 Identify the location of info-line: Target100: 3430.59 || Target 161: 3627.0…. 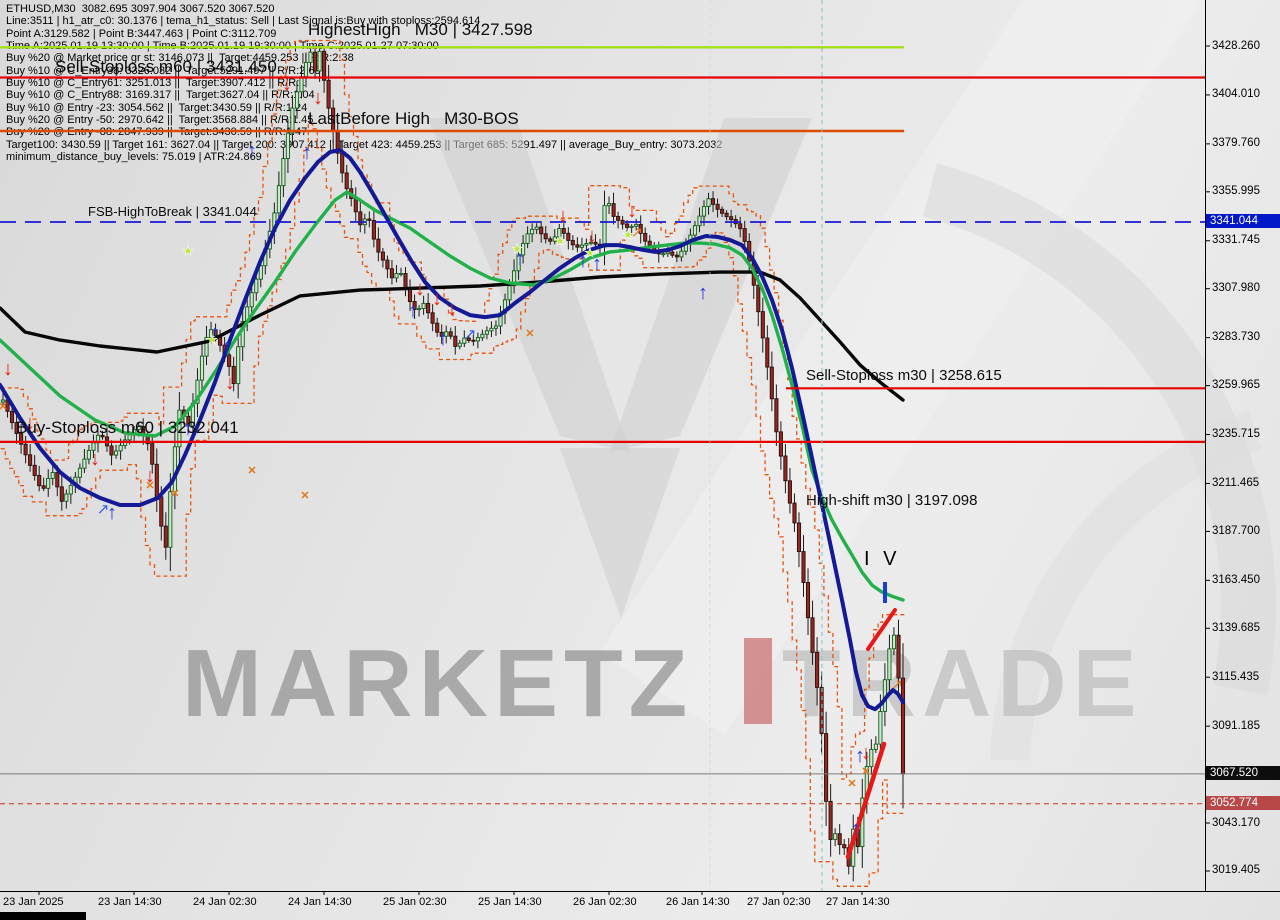
(364, 144).